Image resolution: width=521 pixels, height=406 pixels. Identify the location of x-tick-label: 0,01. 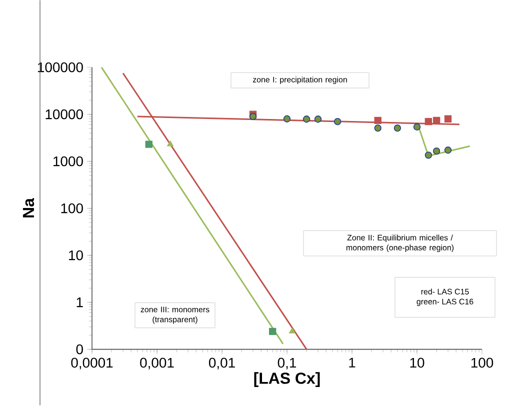
(221, 364).